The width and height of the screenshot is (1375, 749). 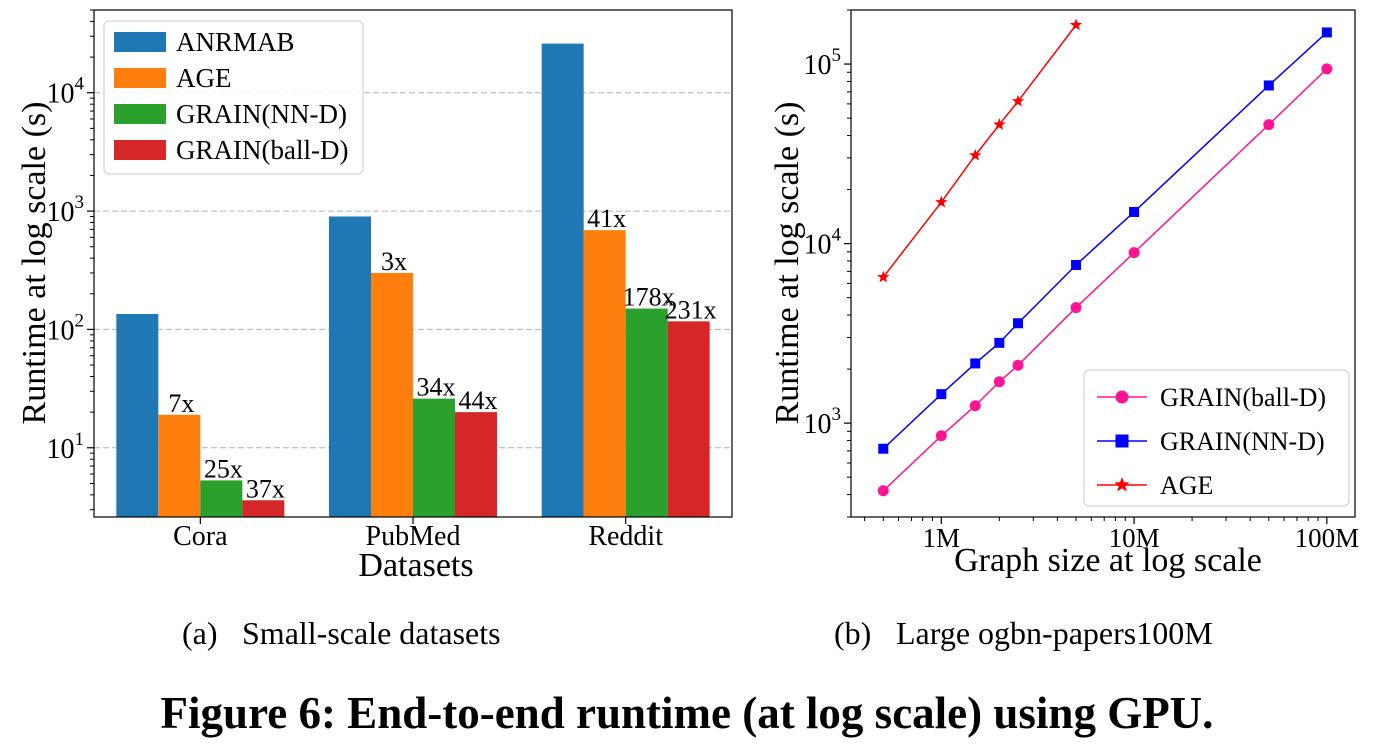 What do you see at coordinates (625, 536) in the screenshot?
I see `x-tick-label: Reddit` at bounding box center [625, 536].